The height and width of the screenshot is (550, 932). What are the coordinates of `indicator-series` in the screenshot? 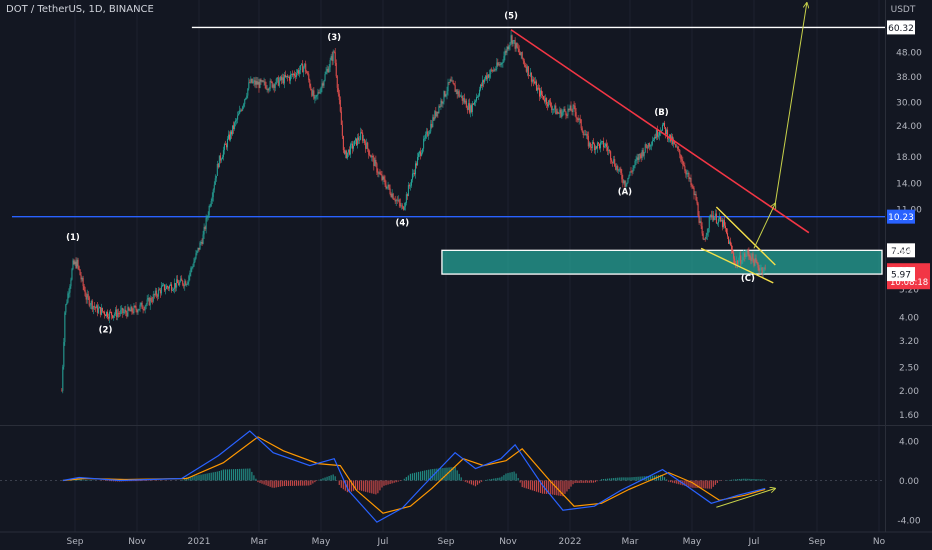 It's located at (414, 476).